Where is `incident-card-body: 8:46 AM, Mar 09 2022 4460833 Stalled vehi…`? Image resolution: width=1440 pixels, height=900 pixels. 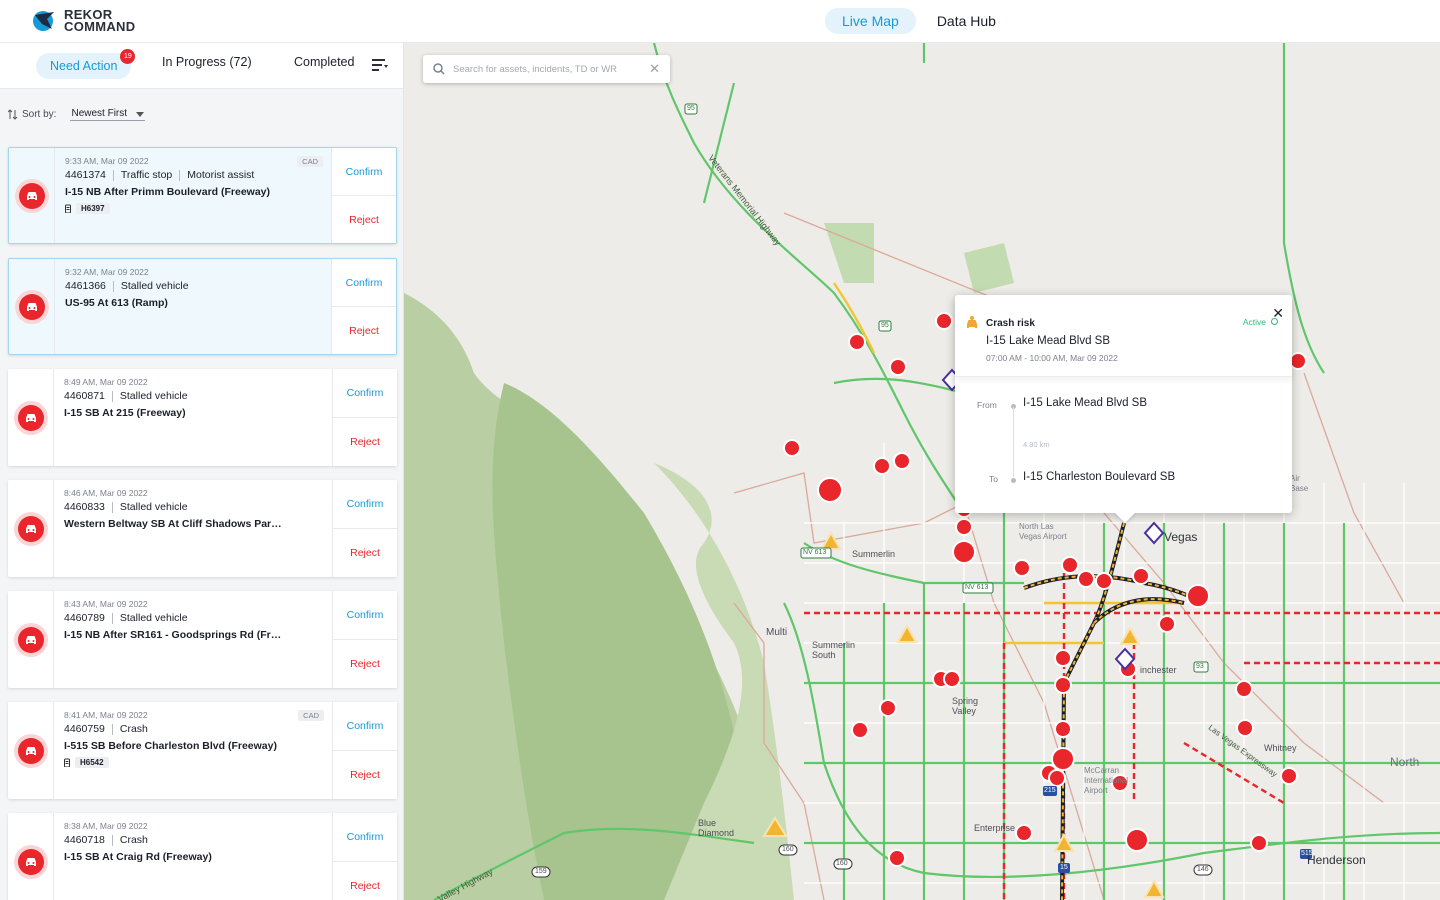 incident-card-body: 8:46 AM, Mar 09 2022 4460833 Stalled vehi… is located at coordinates (193, 528).